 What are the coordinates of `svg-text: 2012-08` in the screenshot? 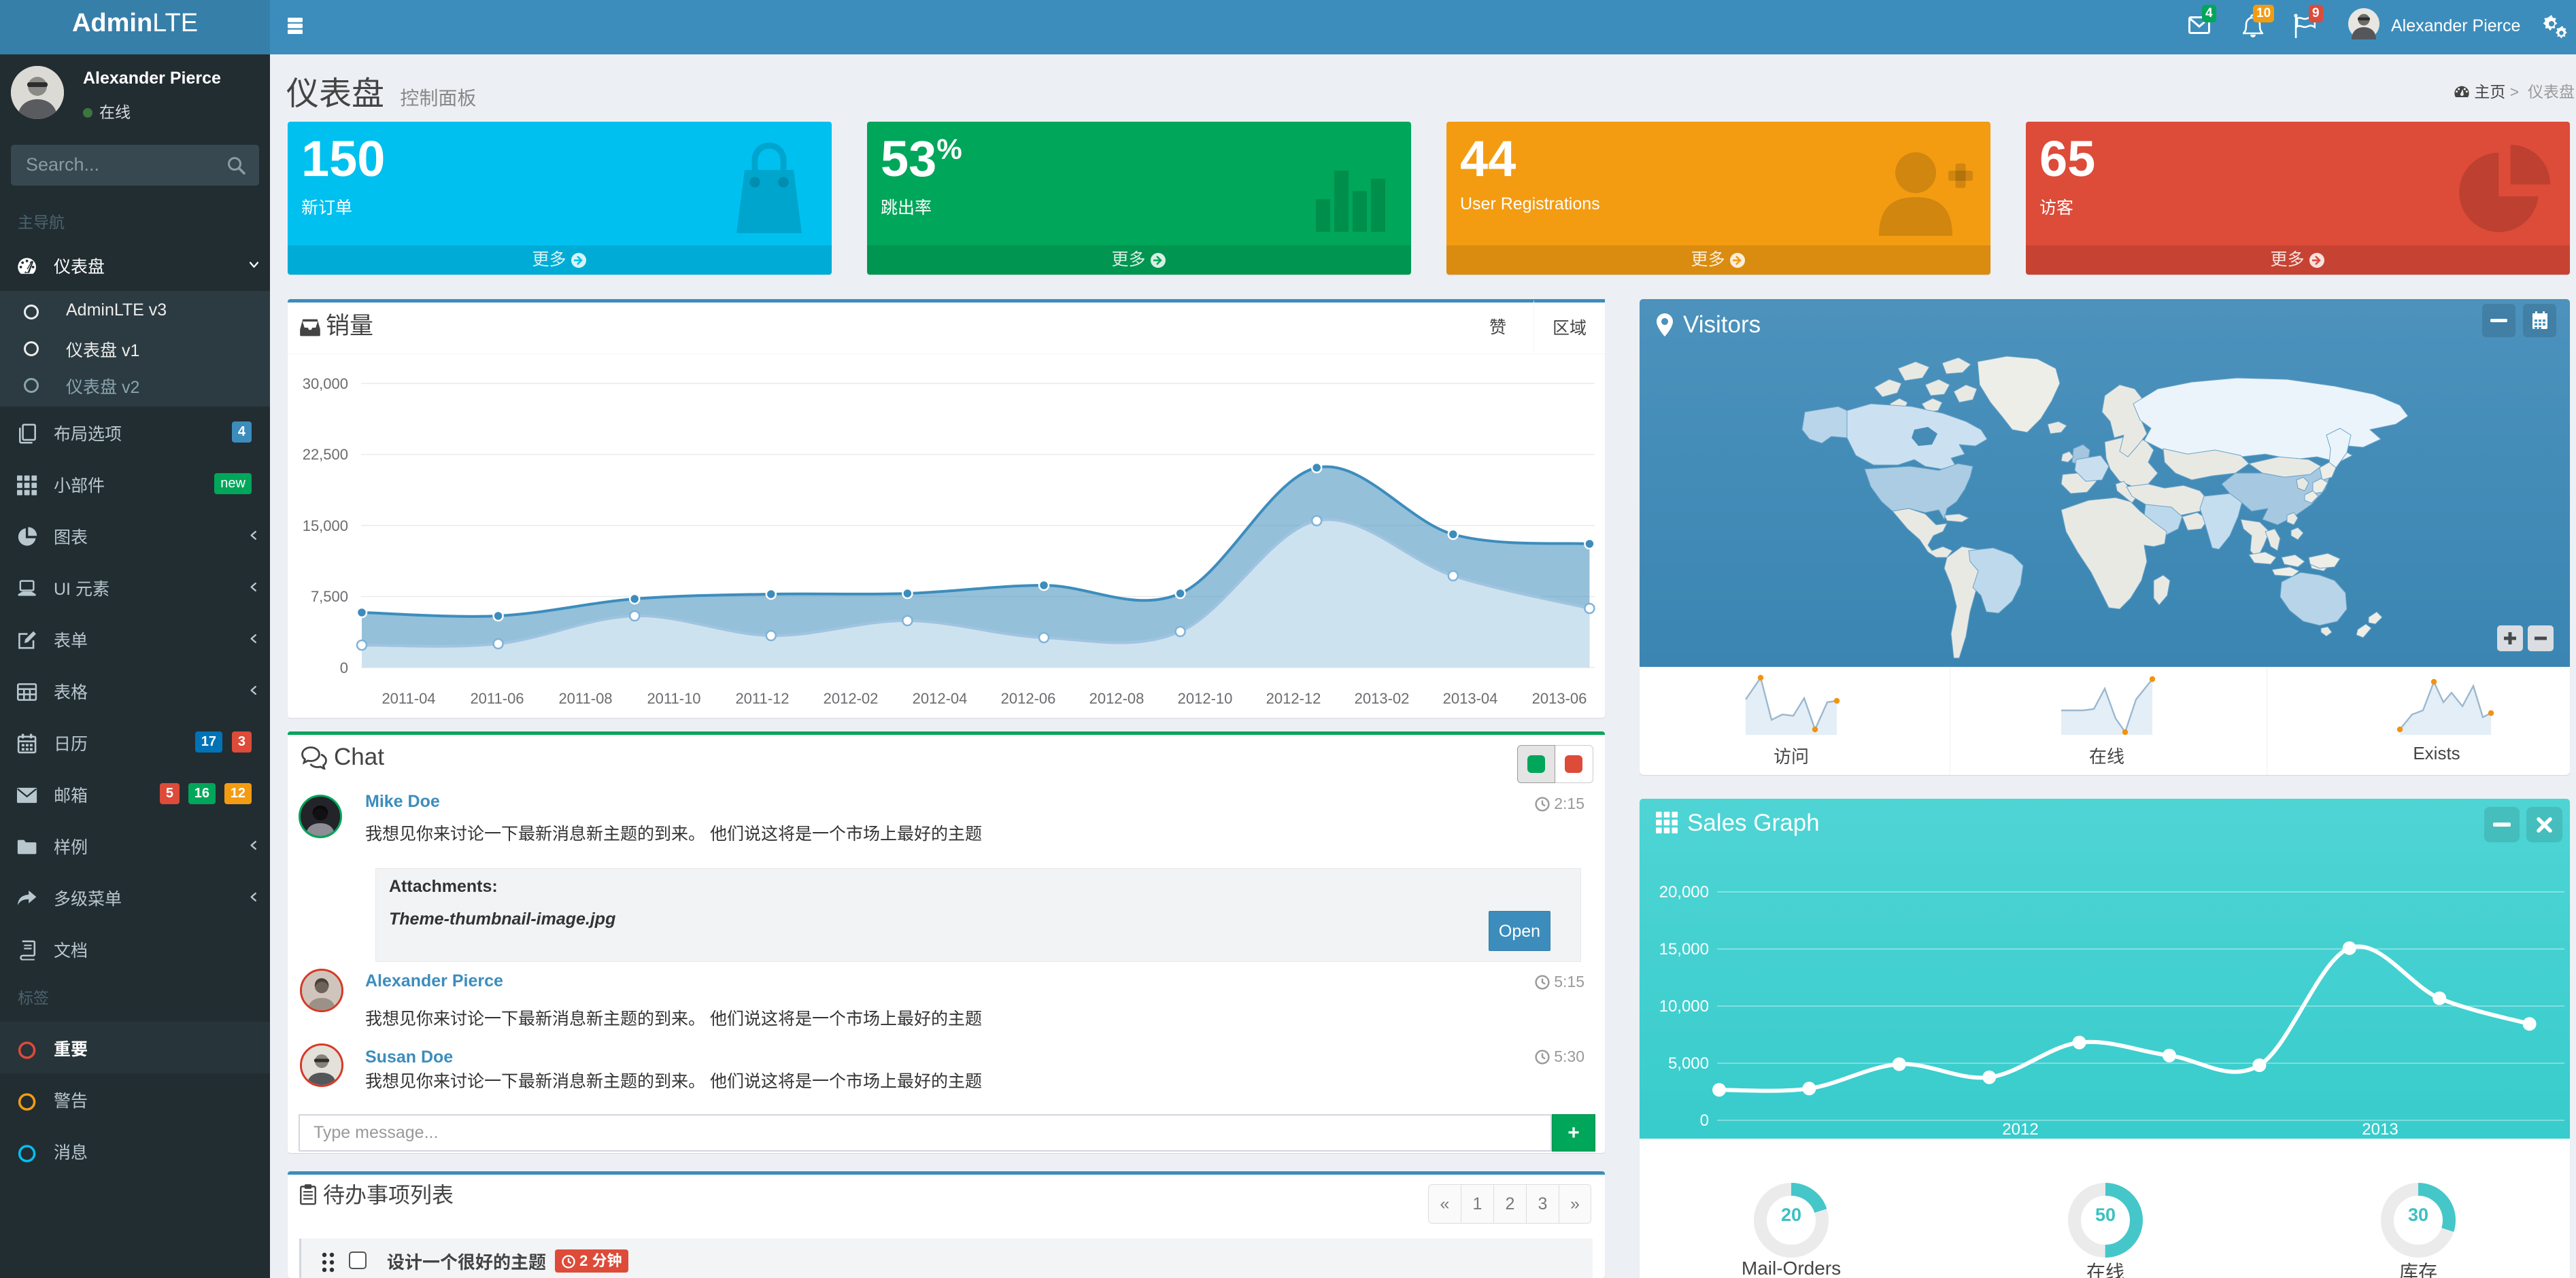 It's located at (1117, 698).